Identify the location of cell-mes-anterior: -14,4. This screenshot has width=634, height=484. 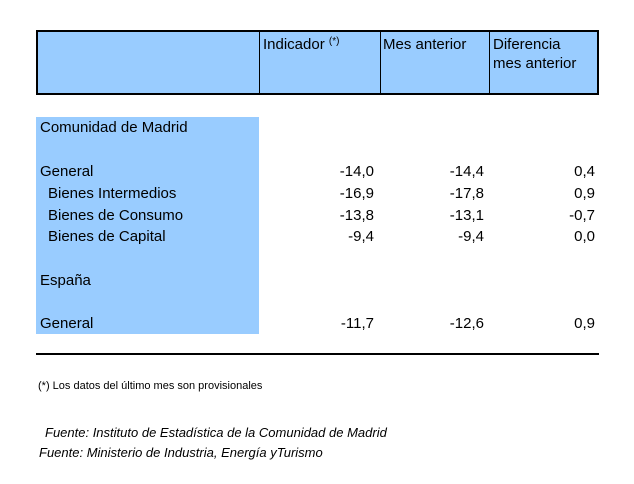
(466, 171).